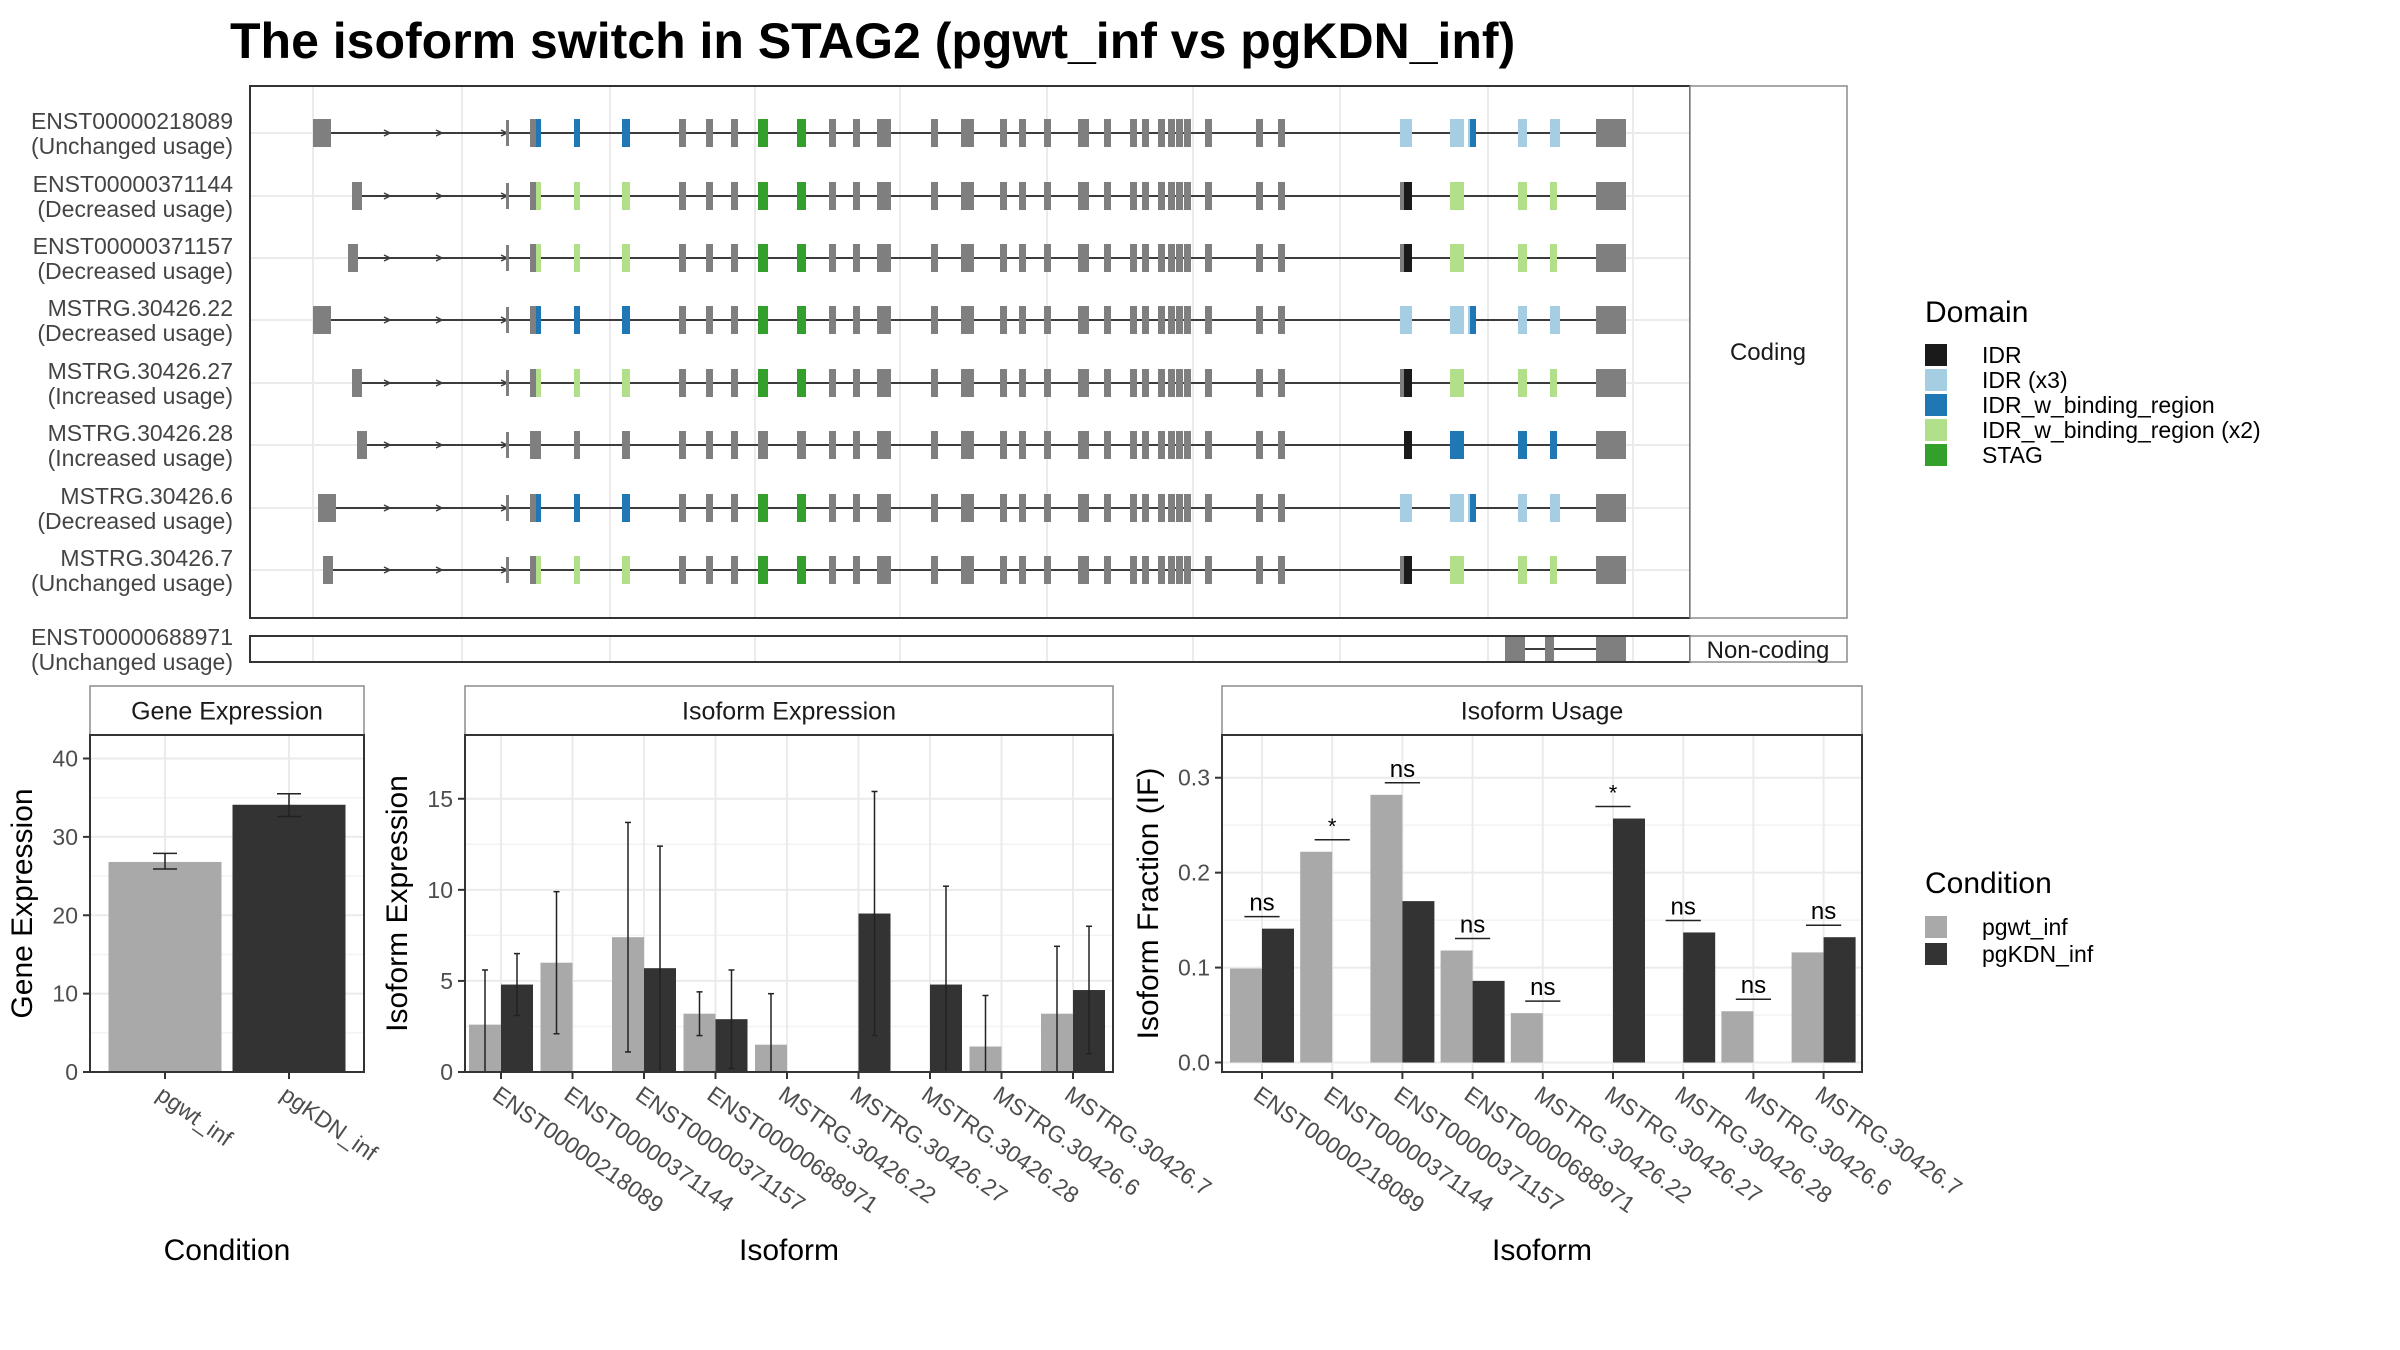 The width and height of the screenshot is (2400, 1350). Describe the element at coordinates (1246, 1015) in the screenshot. I see `bar-ENST00000218089-pgwt_inf` at that location.